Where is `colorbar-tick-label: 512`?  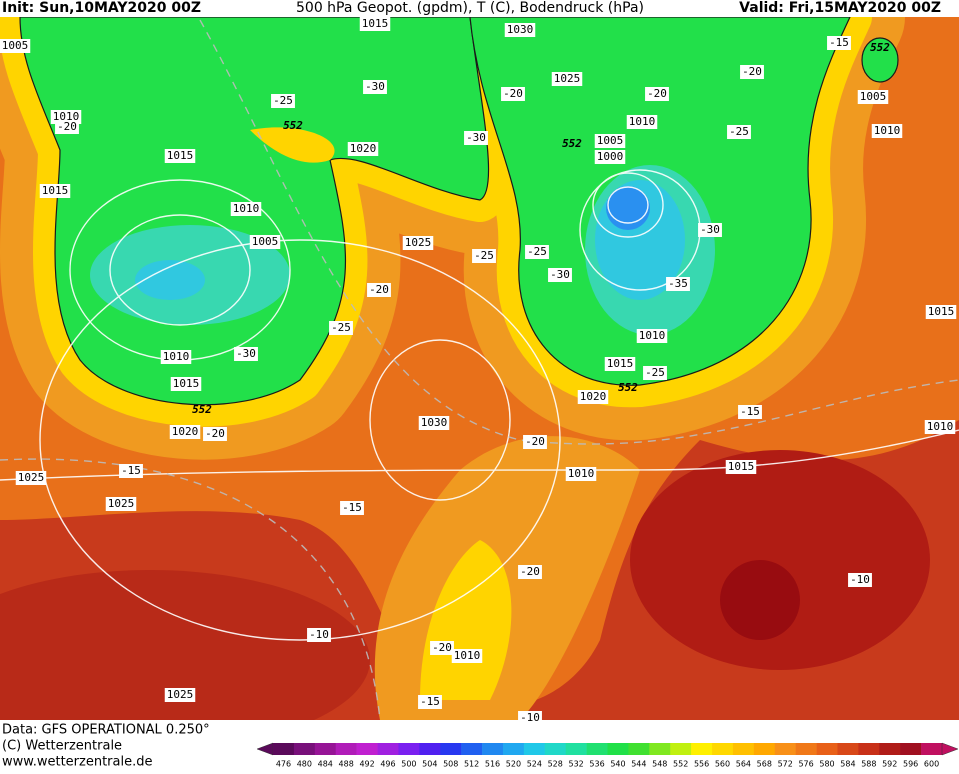 colorbar-tick-label: 512 is located at coordinates (471, 764).